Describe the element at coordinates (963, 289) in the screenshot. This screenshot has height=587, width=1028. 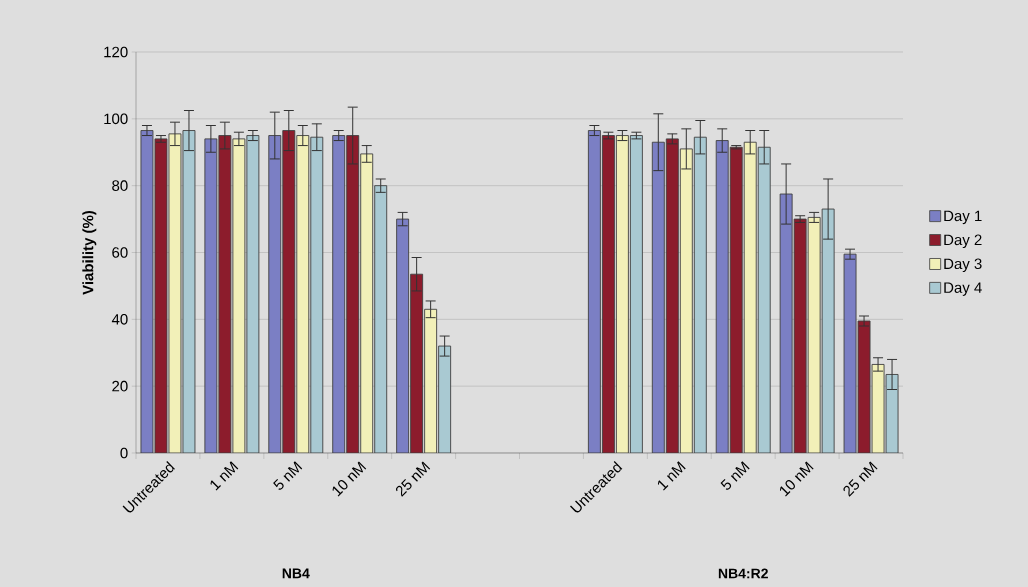
I see `legend-label: Day 4` at that location.